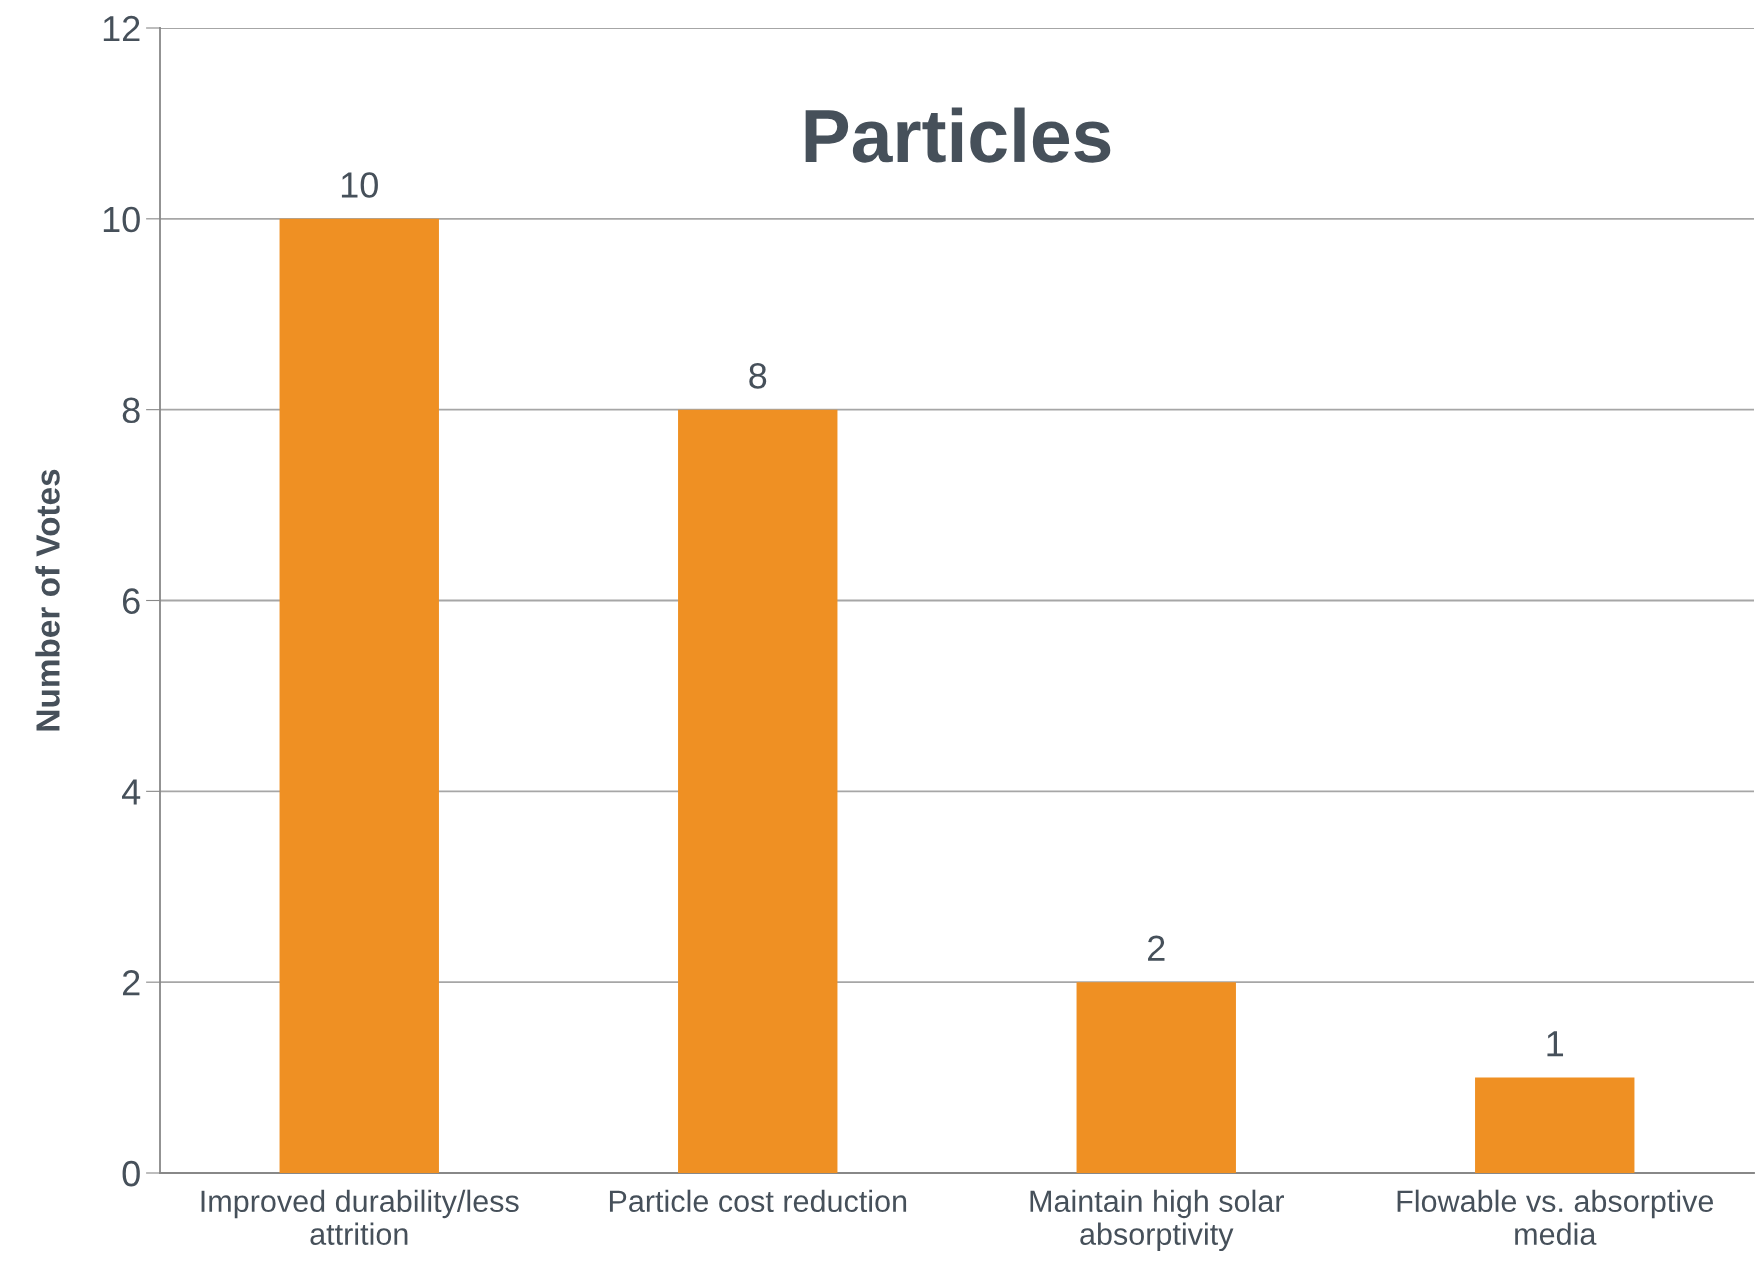 Image resolution: width=1763 pixels, height=1286 pixels. Describe the element at coordinates (131, 601) in the screenshot. I see `y-tick-label: 6` at that location.